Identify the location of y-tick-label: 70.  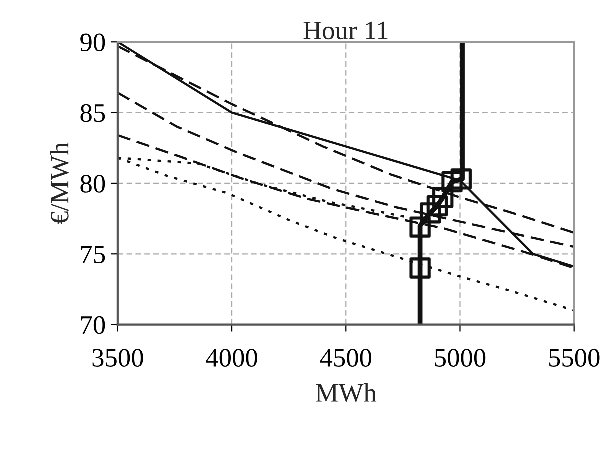
(93, 325).